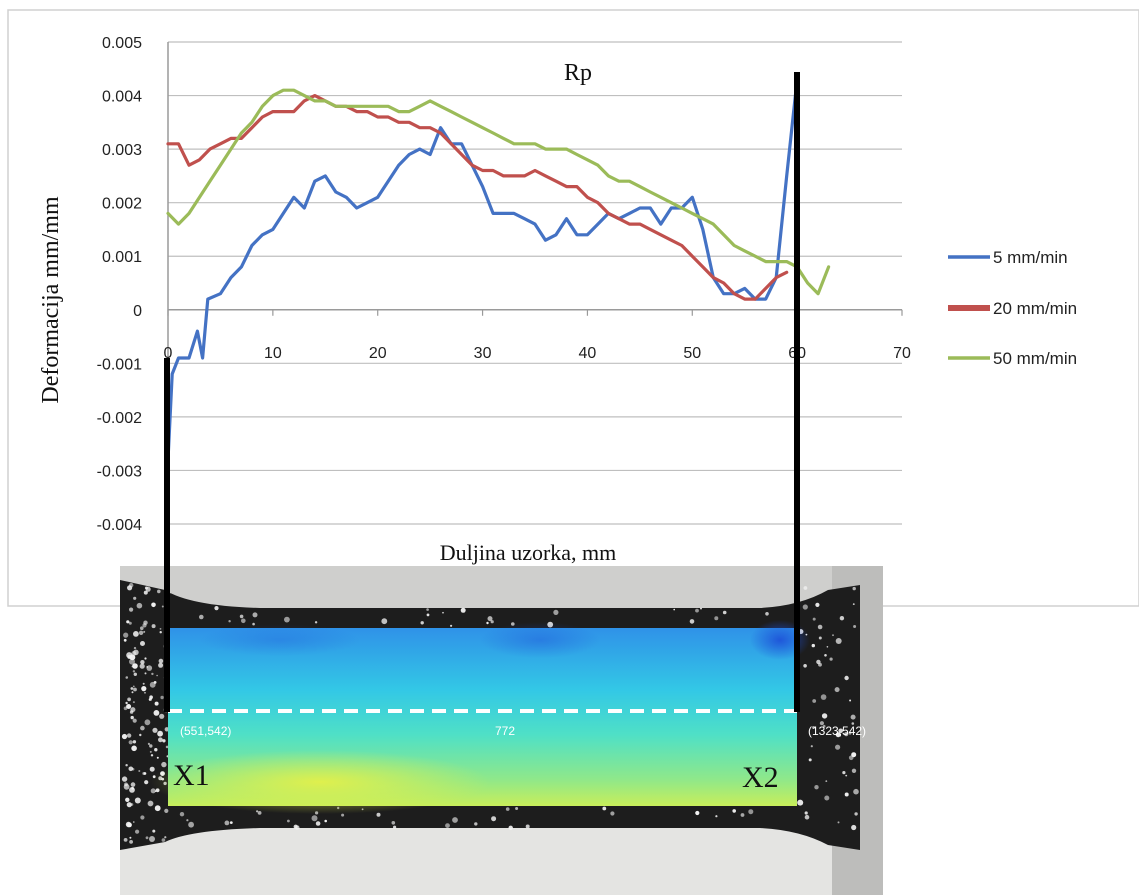  Describe the element at coordinates (51, 300) in the screenshot. I see `y-axis-label: Deformacija mm/mm` at that location.